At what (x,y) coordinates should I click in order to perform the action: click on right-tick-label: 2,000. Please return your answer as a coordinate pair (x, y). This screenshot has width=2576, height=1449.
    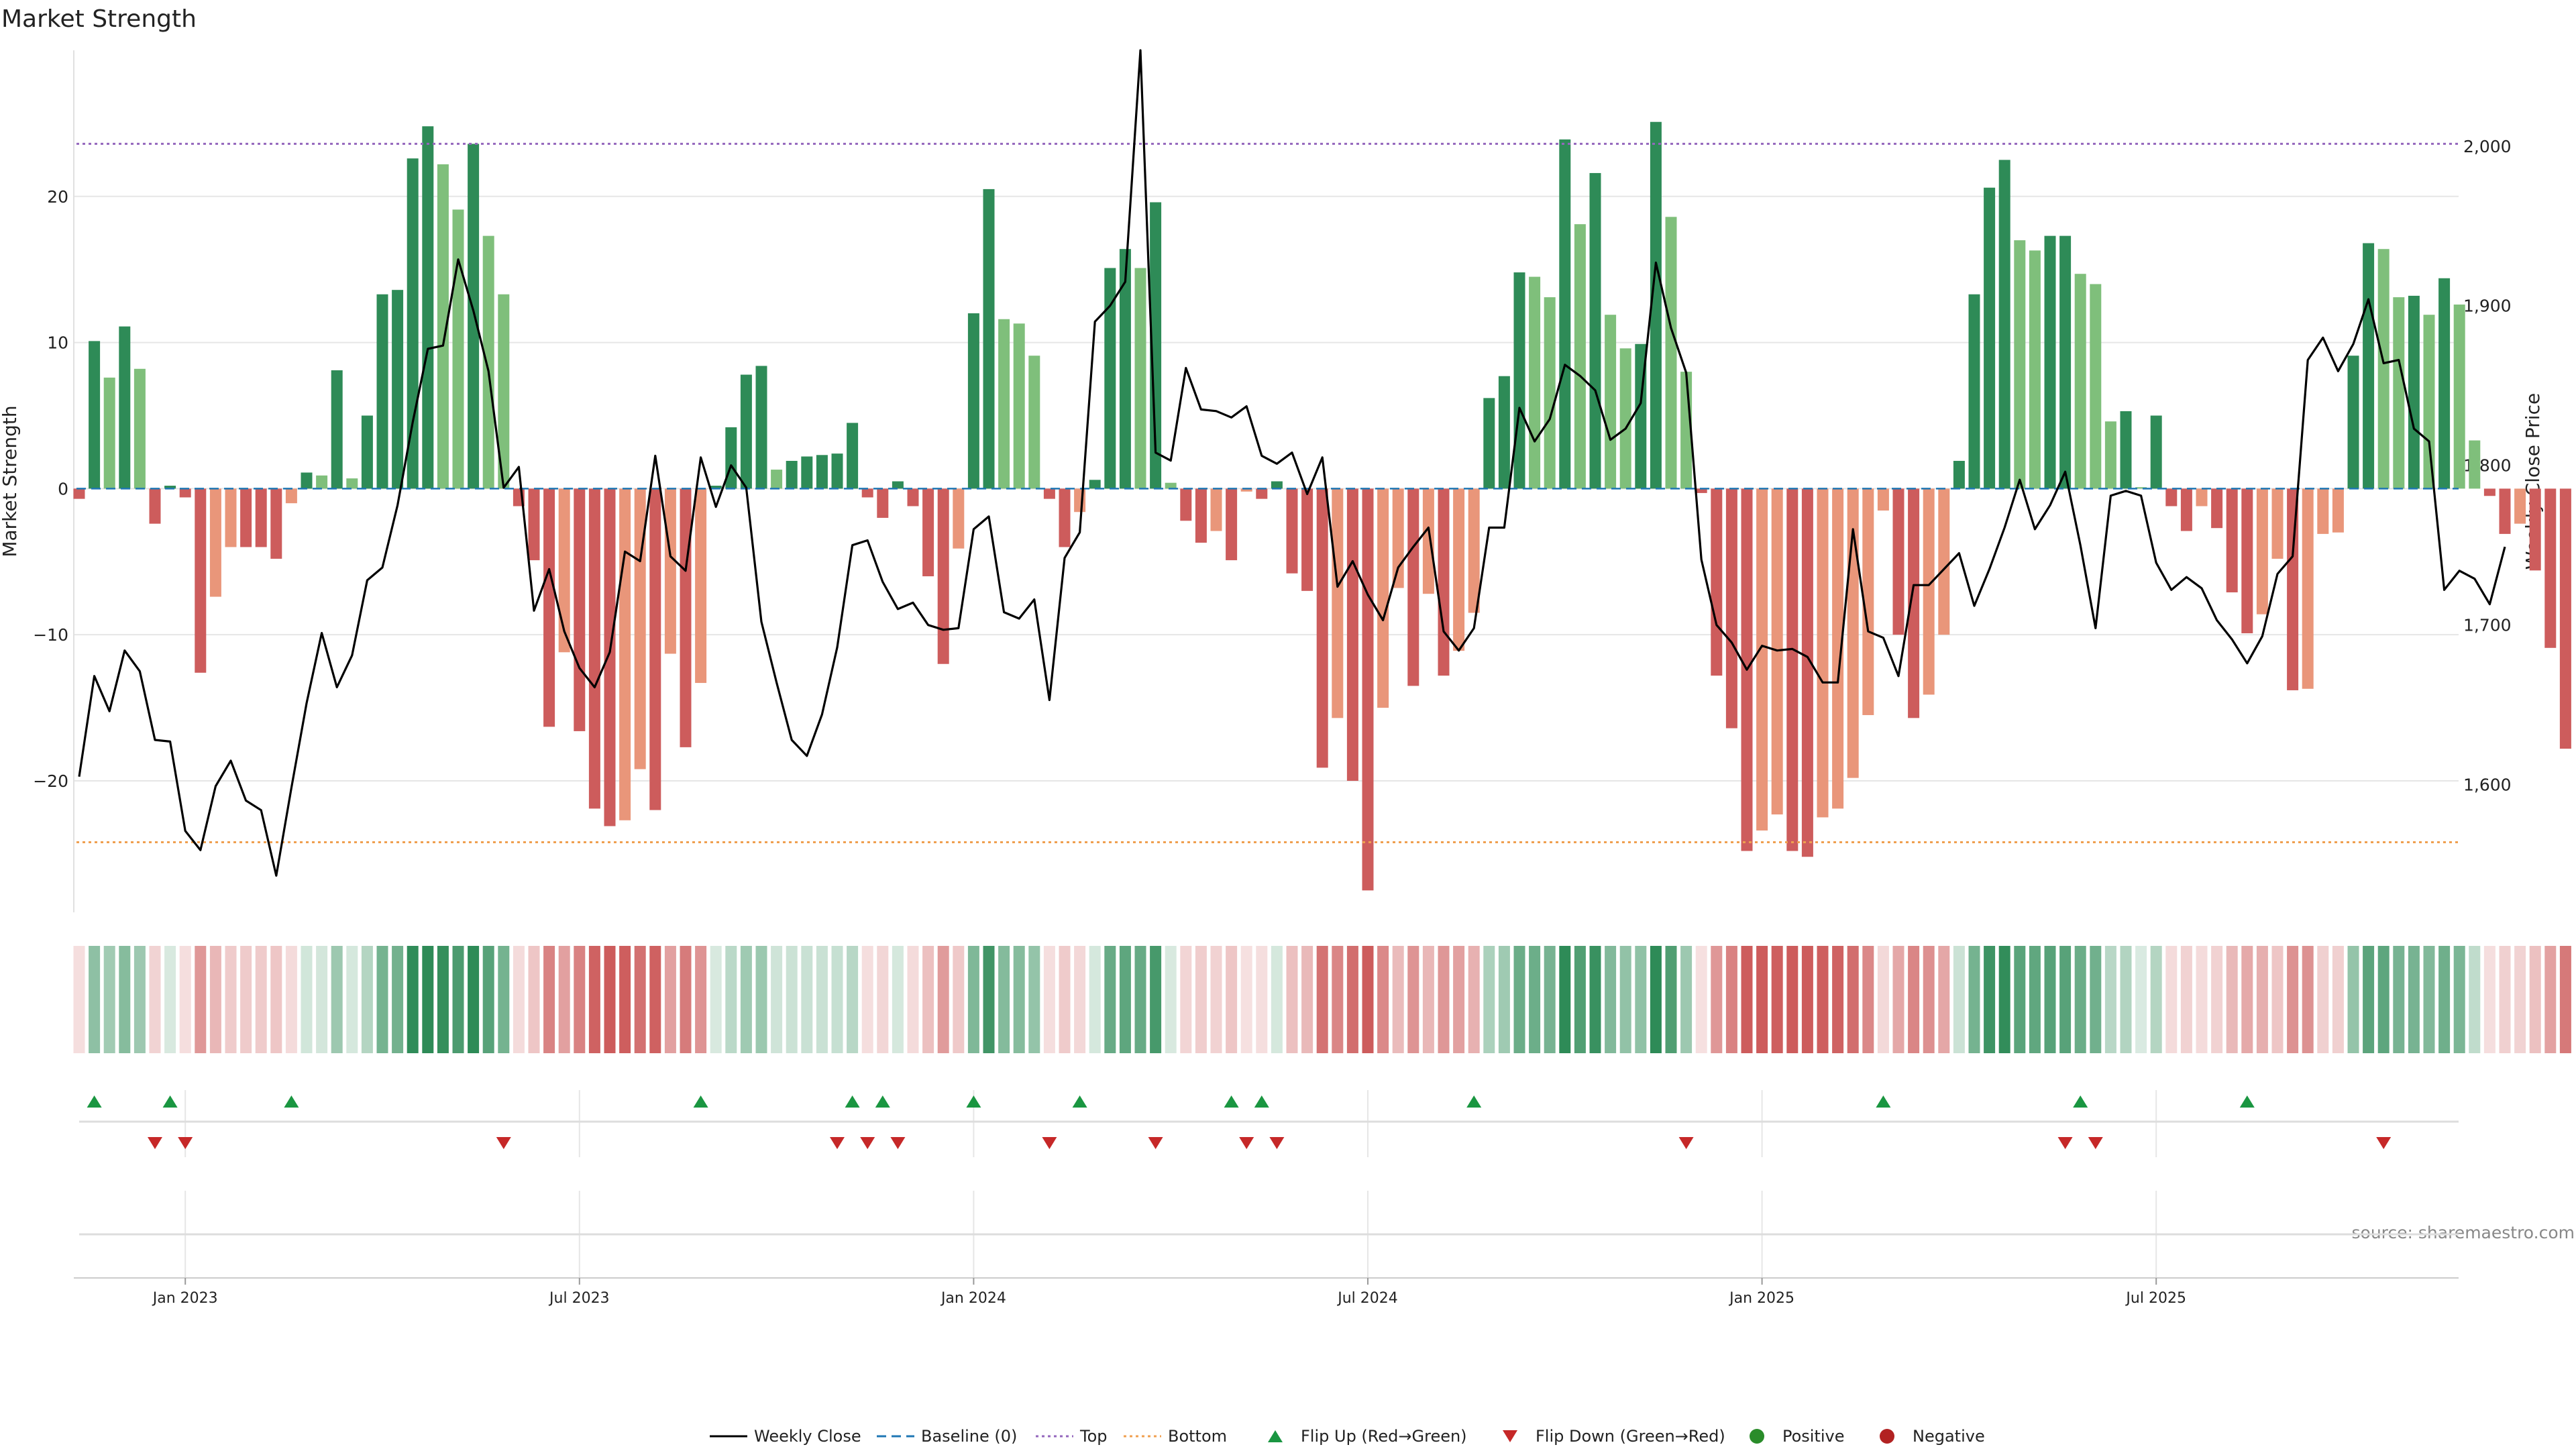
    Looking at the image, I should click on (2487, 146).